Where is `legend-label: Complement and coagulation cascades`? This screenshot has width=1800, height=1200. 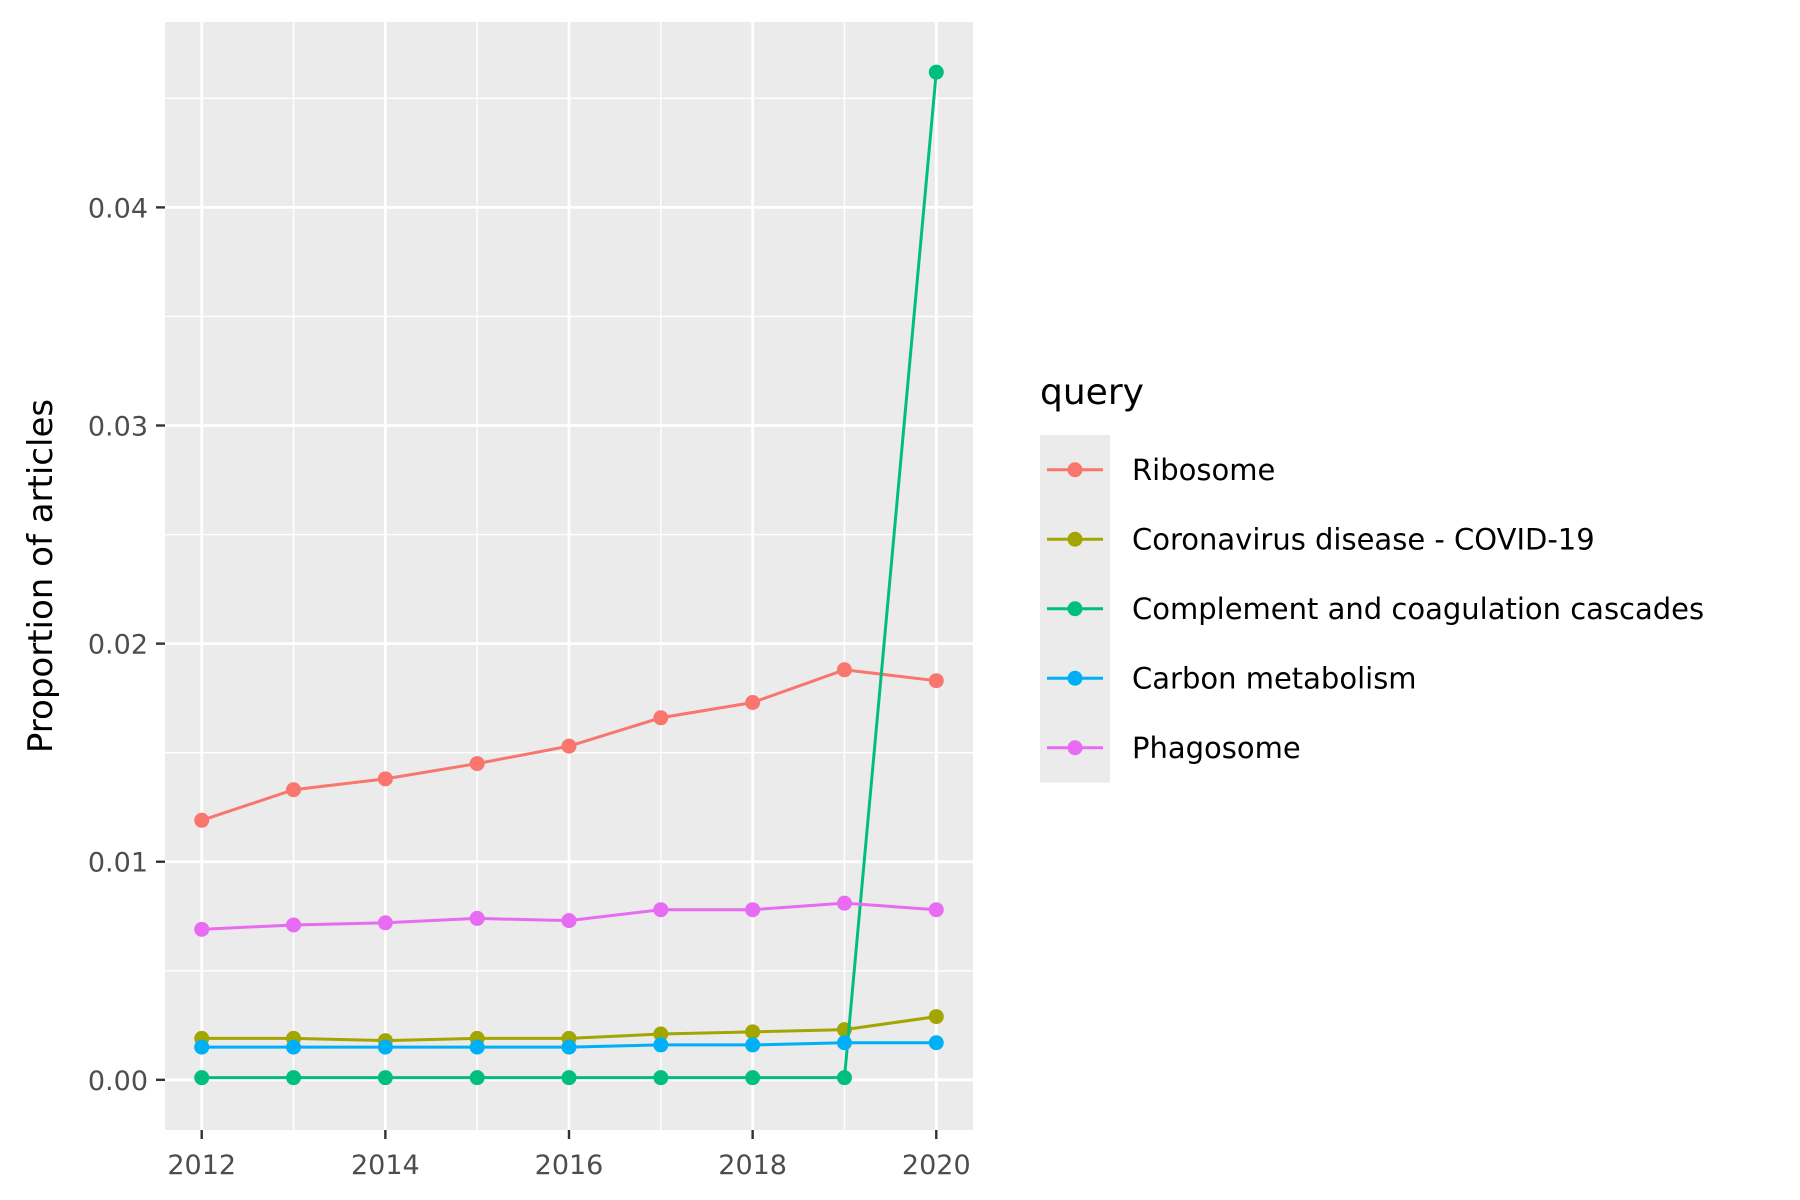 legend-label: Complement and coagulation cascades is located at coordinates (1418, 609).